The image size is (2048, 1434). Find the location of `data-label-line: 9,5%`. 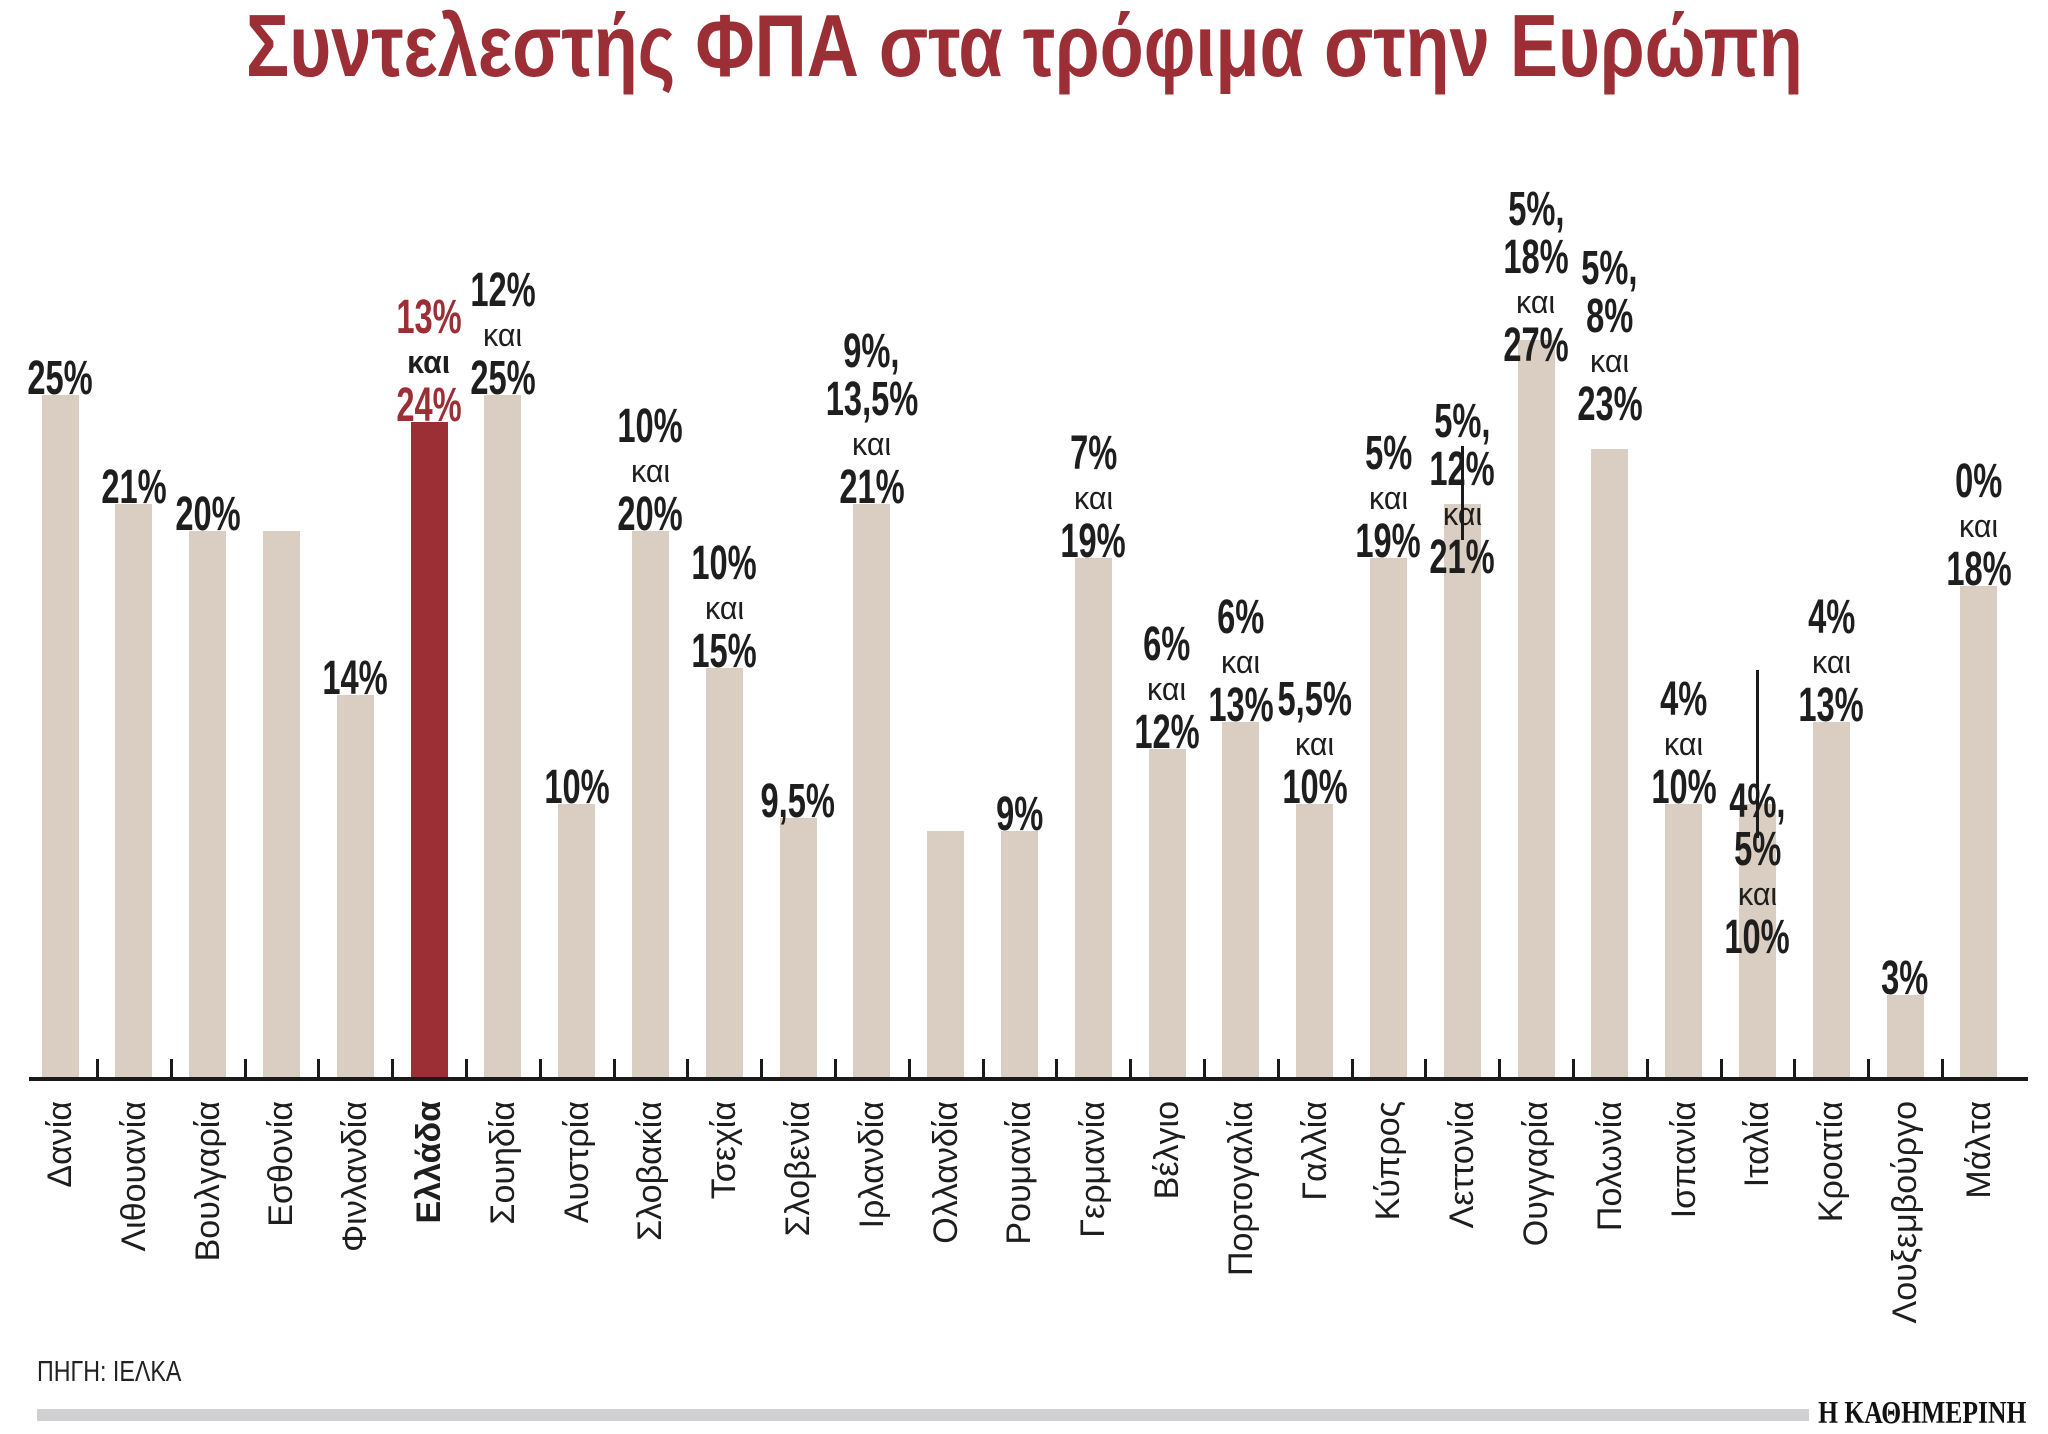

data-label-line: 9,5% is located at coordinates (798, 801).